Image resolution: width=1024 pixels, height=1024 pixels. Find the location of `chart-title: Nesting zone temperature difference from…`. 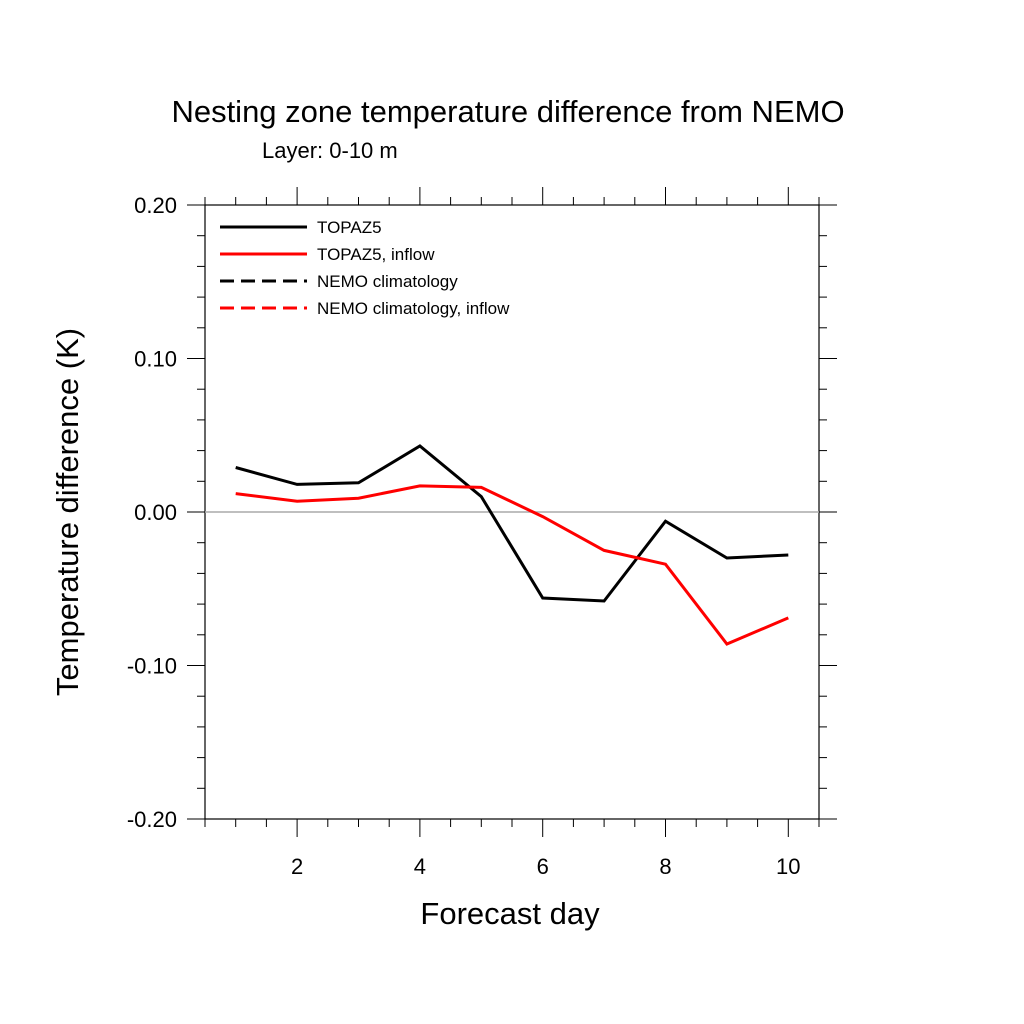

chart-title: Nesting zone temperature difference from… is located at coordinates (507, 111).